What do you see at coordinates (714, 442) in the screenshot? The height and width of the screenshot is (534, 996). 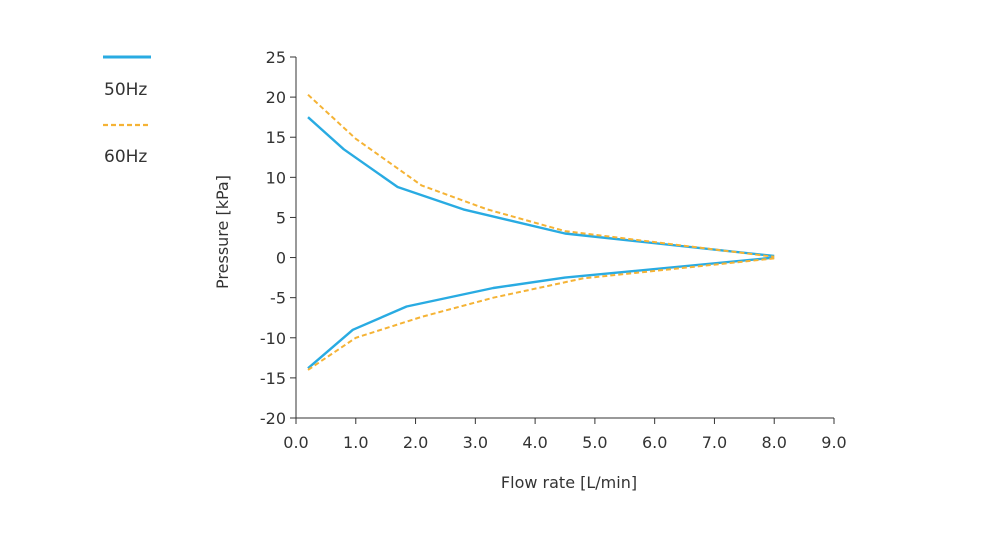 I see `x-tick-label: 7.0` at bounding box center [714, 442].